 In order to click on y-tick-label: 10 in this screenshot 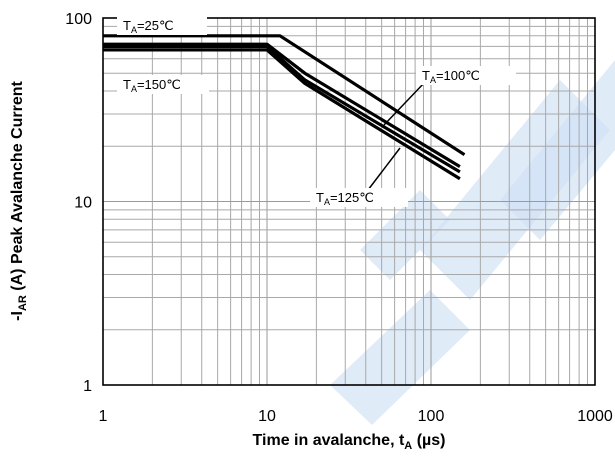, I will do `click(83, 203)`.